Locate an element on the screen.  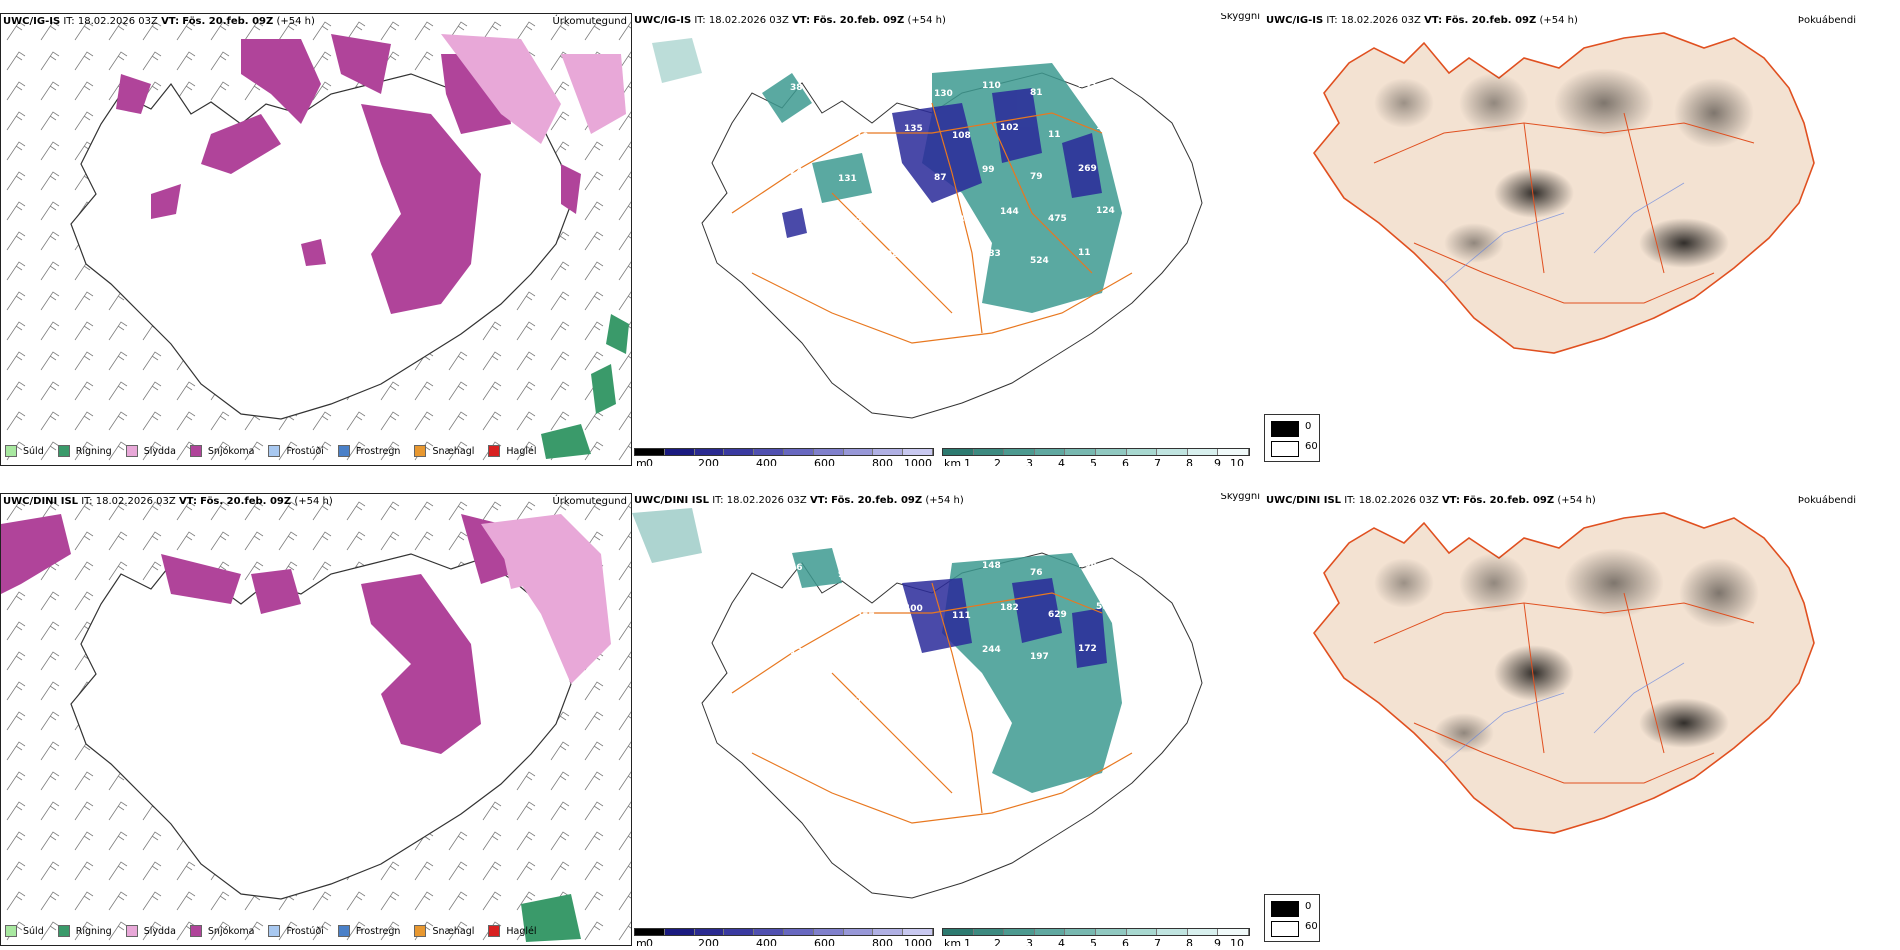
cloudbase-label: 55 is located at coordinates (748, 165).